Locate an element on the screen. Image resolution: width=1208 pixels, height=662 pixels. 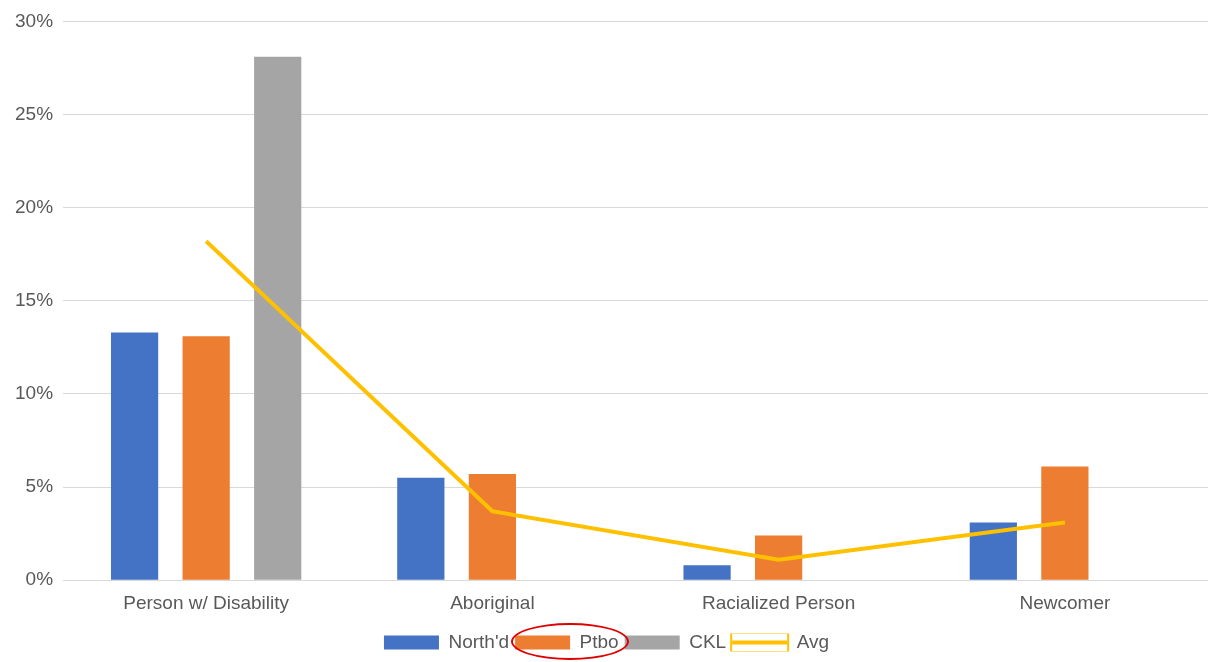
legend-label: Avg is located at coordinates (813, 641).